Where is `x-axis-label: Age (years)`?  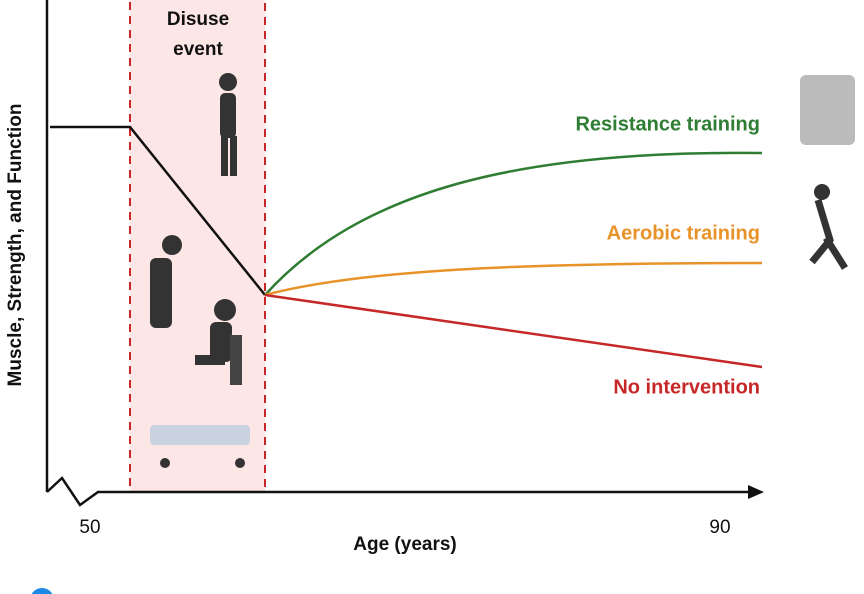 x-axis-label: Age (years) is located at coordinates (405, 544).